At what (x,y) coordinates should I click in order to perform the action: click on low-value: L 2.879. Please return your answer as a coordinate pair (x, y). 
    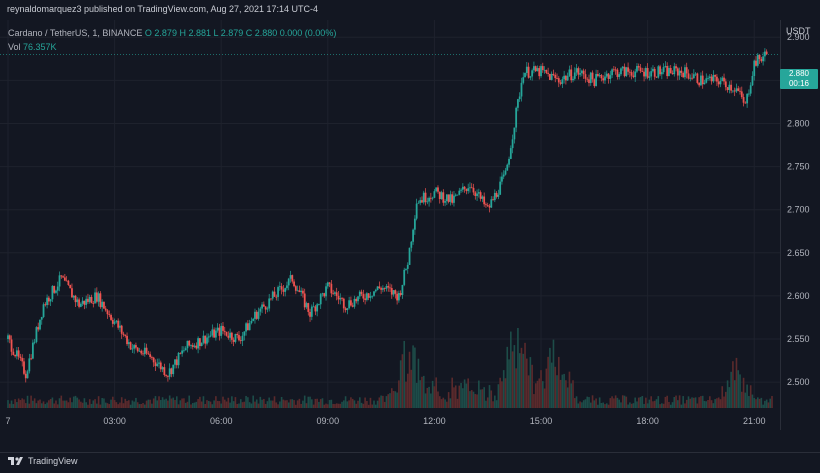
    Looking at the image, I should click on (228, 33).